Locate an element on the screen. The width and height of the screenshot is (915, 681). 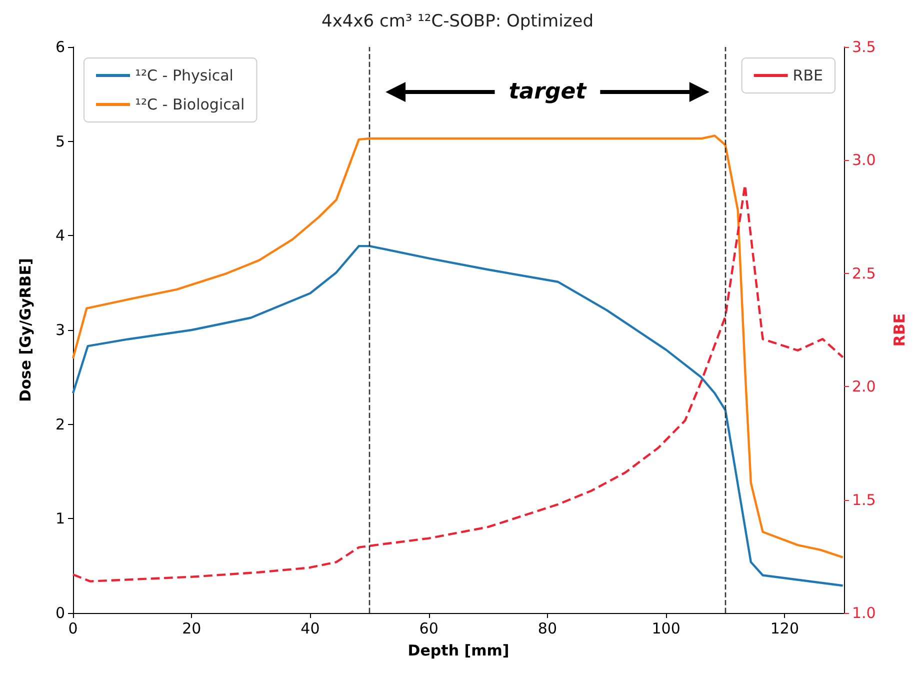
x-tick-label: 40 is located at coordinates (310, 629).